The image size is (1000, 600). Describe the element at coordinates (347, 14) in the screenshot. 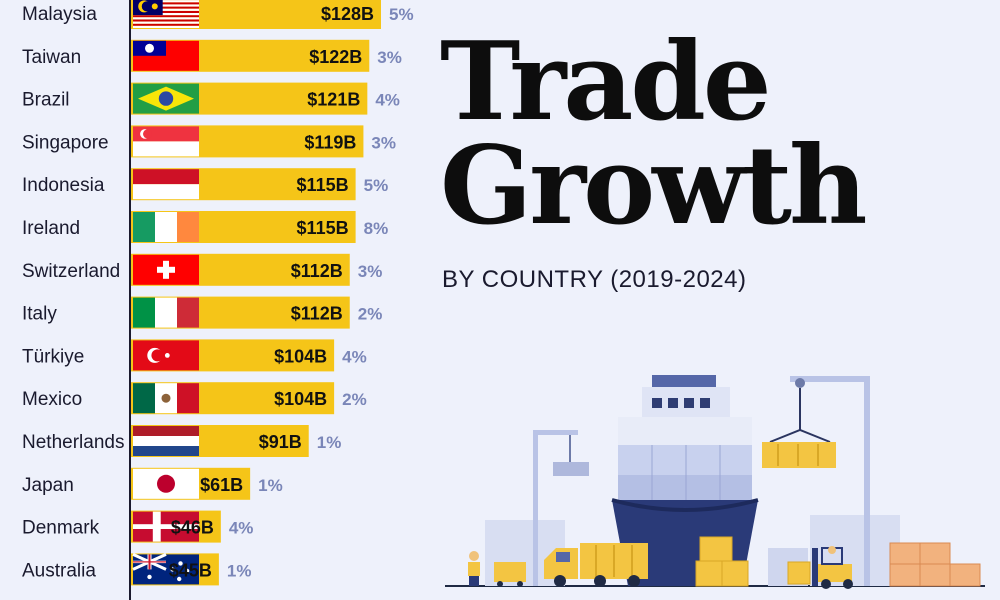

I see `value-label: $128B` at that location.